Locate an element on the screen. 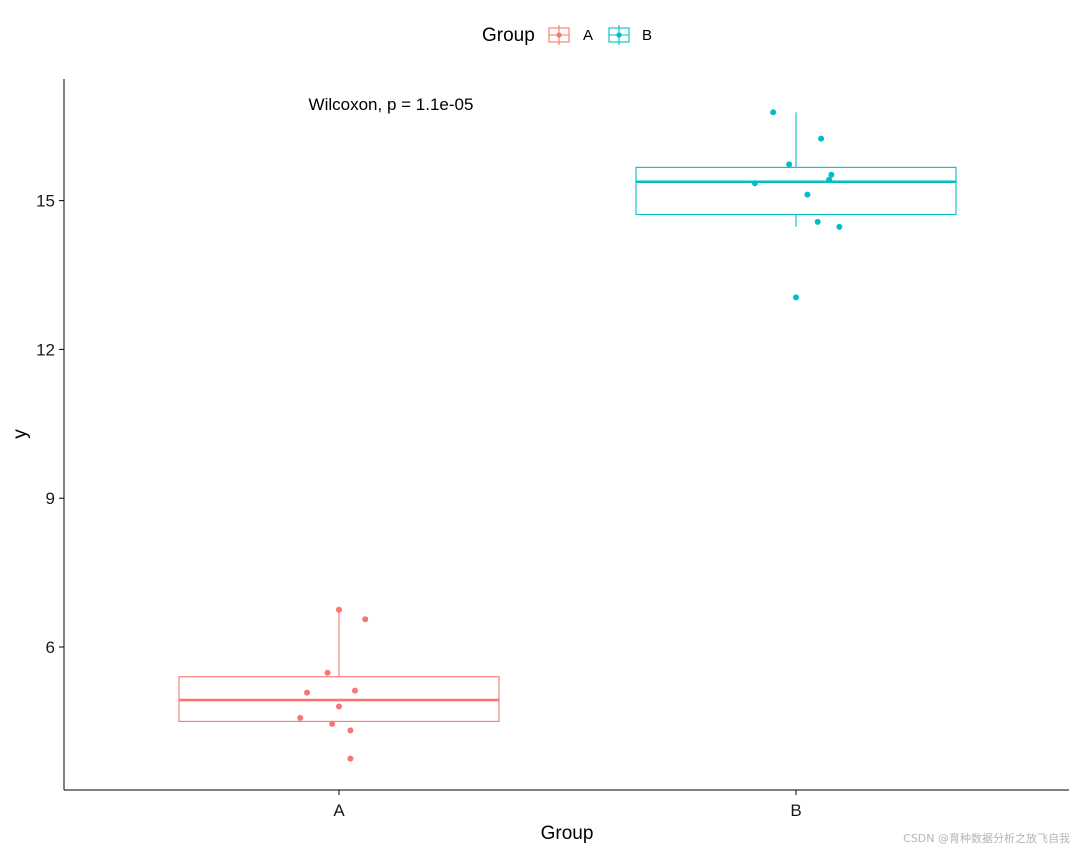 Image resolution: width=1080 pixels, height=852 pixels. legend-key-b-point is located at coordinates (619, 35).